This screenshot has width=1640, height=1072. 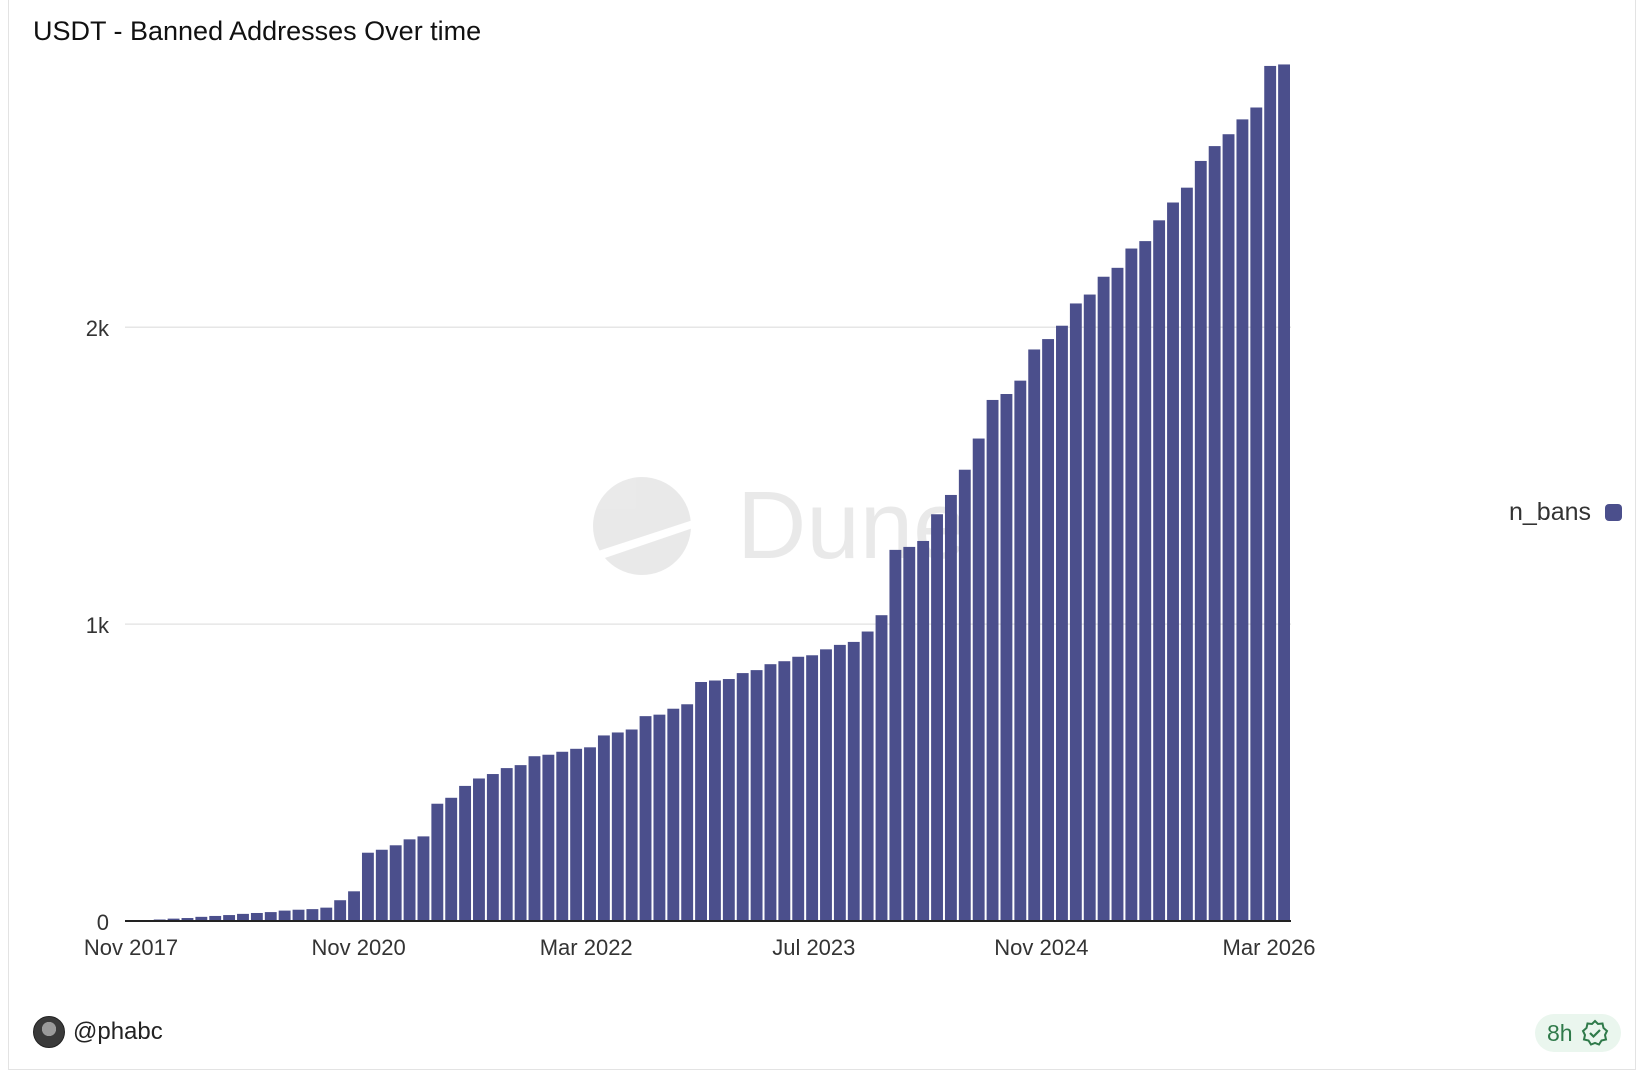 I want to click on author-name: @phabc, so click(x=118, y=1031).